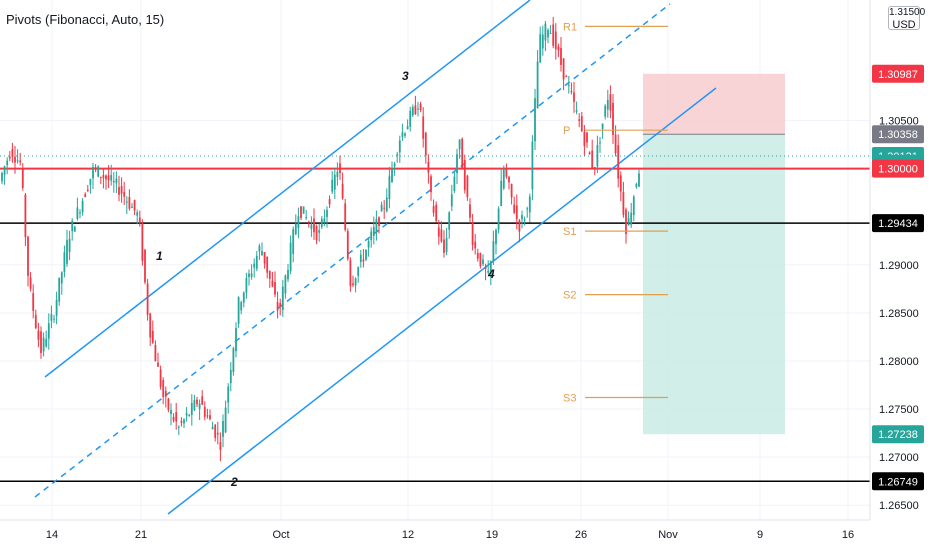 The image size is (932, 550). What do you see at coordinates (898, 75) in the screenshot?
I see `price-tag-label: 1.30987` at bounding box center [898, 75].